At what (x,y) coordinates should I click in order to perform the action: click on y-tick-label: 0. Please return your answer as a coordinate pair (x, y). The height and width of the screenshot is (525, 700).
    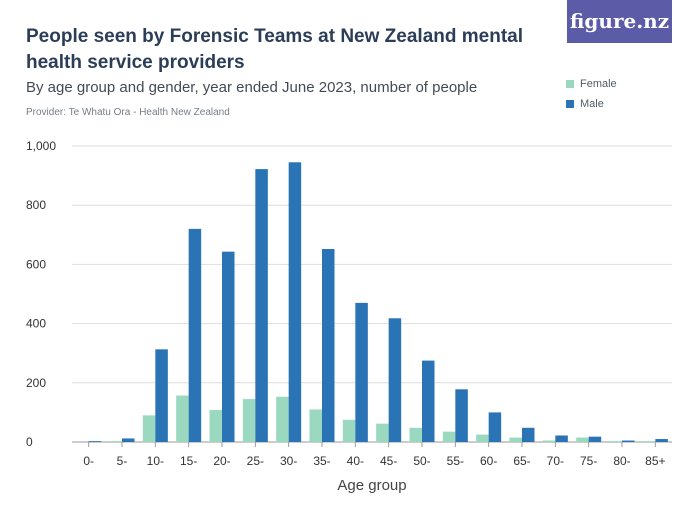
    Looking at the image, I should click on (29, 442).